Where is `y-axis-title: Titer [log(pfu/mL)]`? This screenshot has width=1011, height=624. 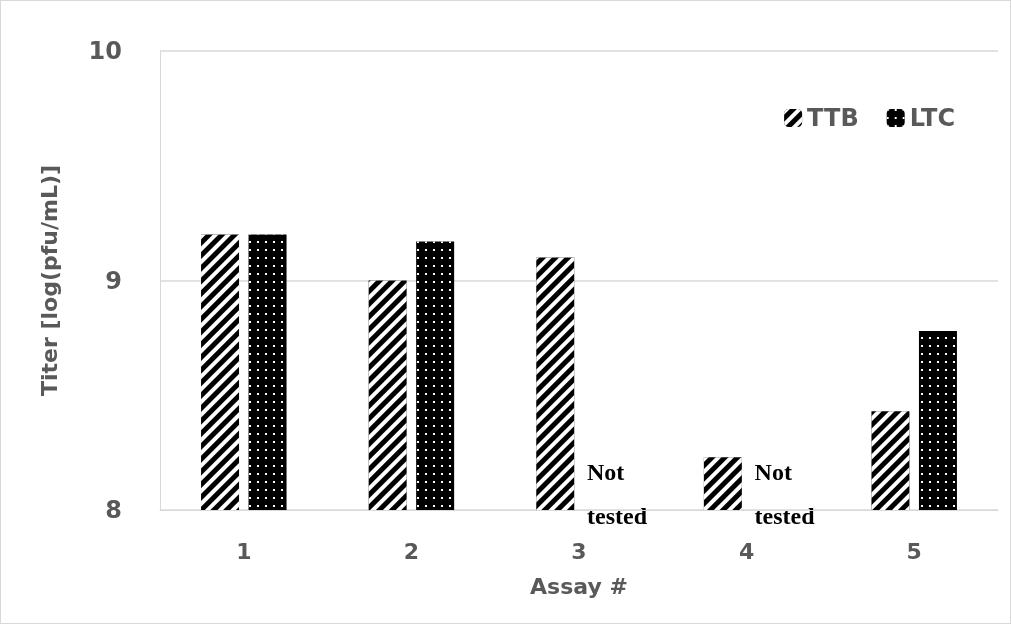
y-axis-title: Titer [log(pfu/mL)] is located at coordinates (49, 280).